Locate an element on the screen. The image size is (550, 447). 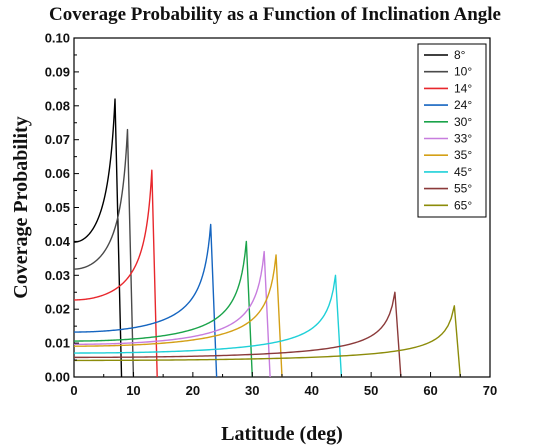
legend: 8° 10° 14° 24° 30° 33° 35° 45° 55° 65° is located at coordinates (452, 130).